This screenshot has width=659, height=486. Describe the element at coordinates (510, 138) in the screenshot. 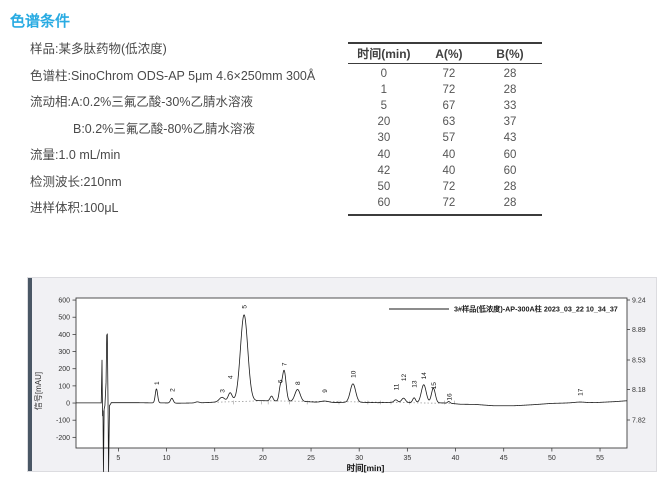

I see `table-cell: 43` at that location.